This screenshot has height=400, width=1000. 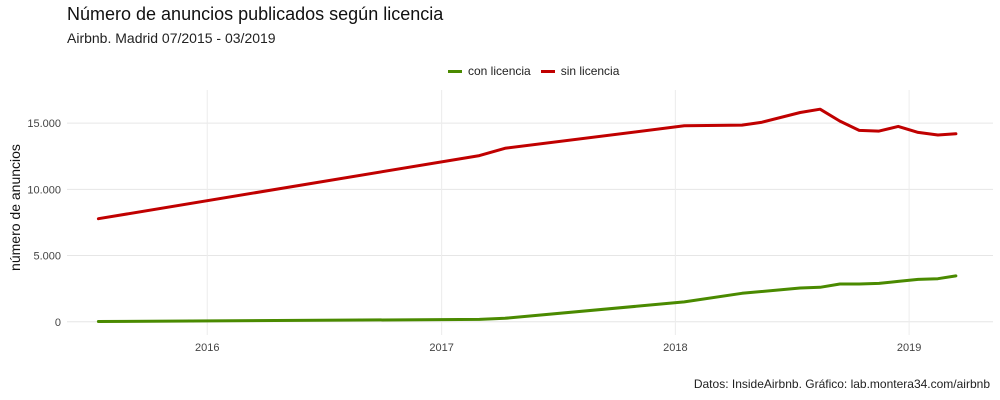 What do you see at coordinates (499, 71) in the screenshot?
I see `legend-label-con-licencia: con licencia` at bounding box center [499, 71].